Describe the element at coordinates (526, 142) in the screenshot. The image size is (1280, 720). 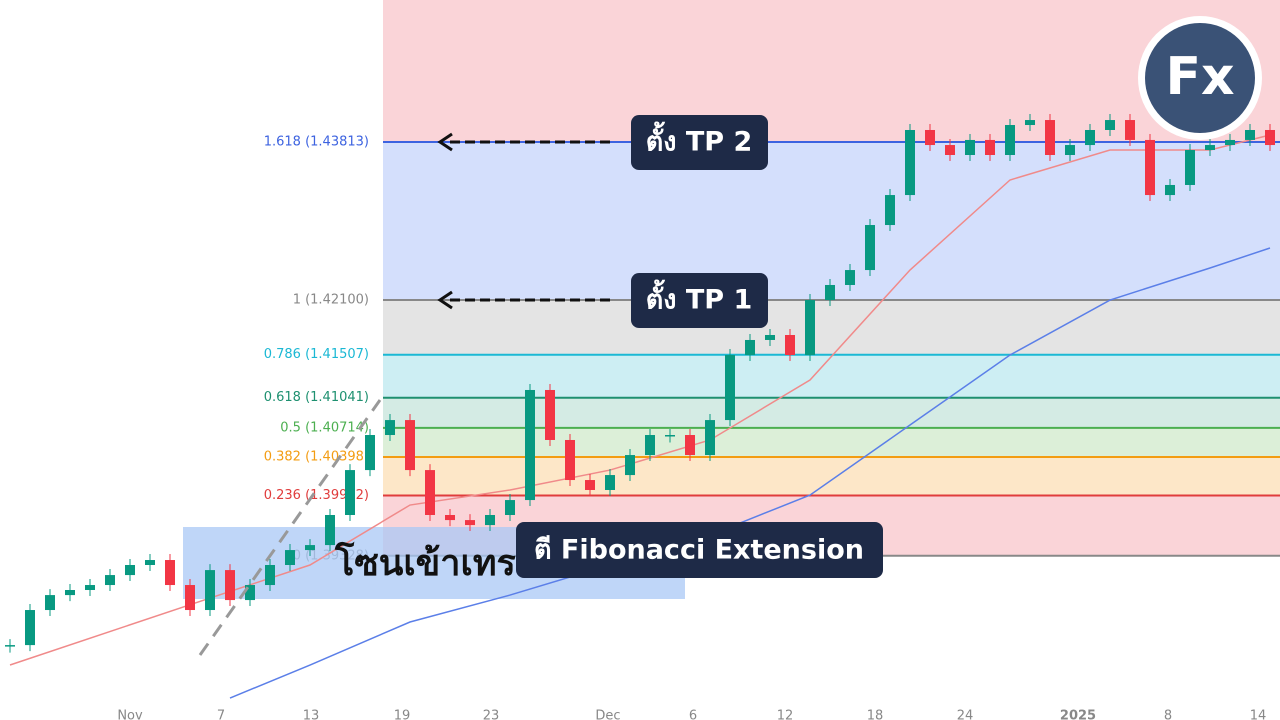
I see `tp2-arrow` at that location.